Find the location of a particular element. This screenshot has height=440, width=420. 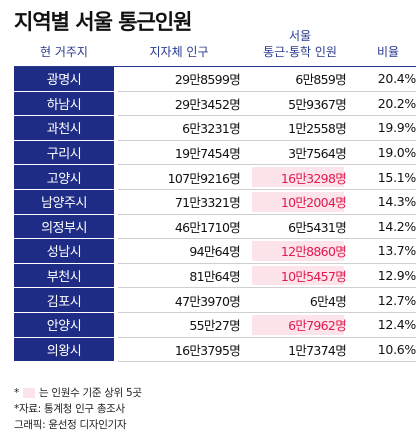

table-row: 하남시 29만3452명 5만9367명 20.2% is located at coordinates (215, 104).